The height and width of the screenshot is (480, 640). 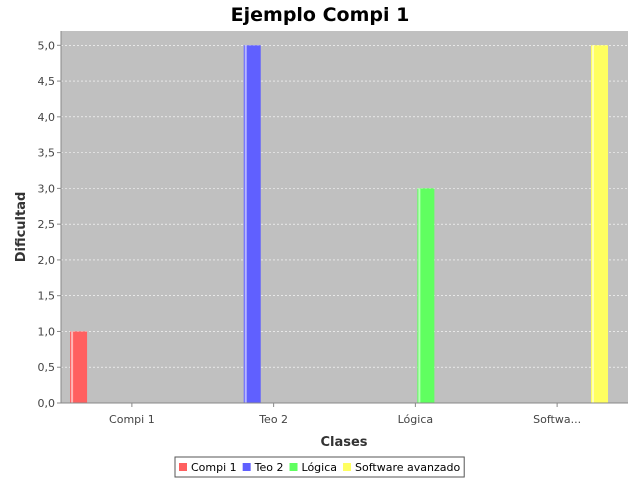 I want to click on legend-label: Lógica, so click(x=320, y=467).